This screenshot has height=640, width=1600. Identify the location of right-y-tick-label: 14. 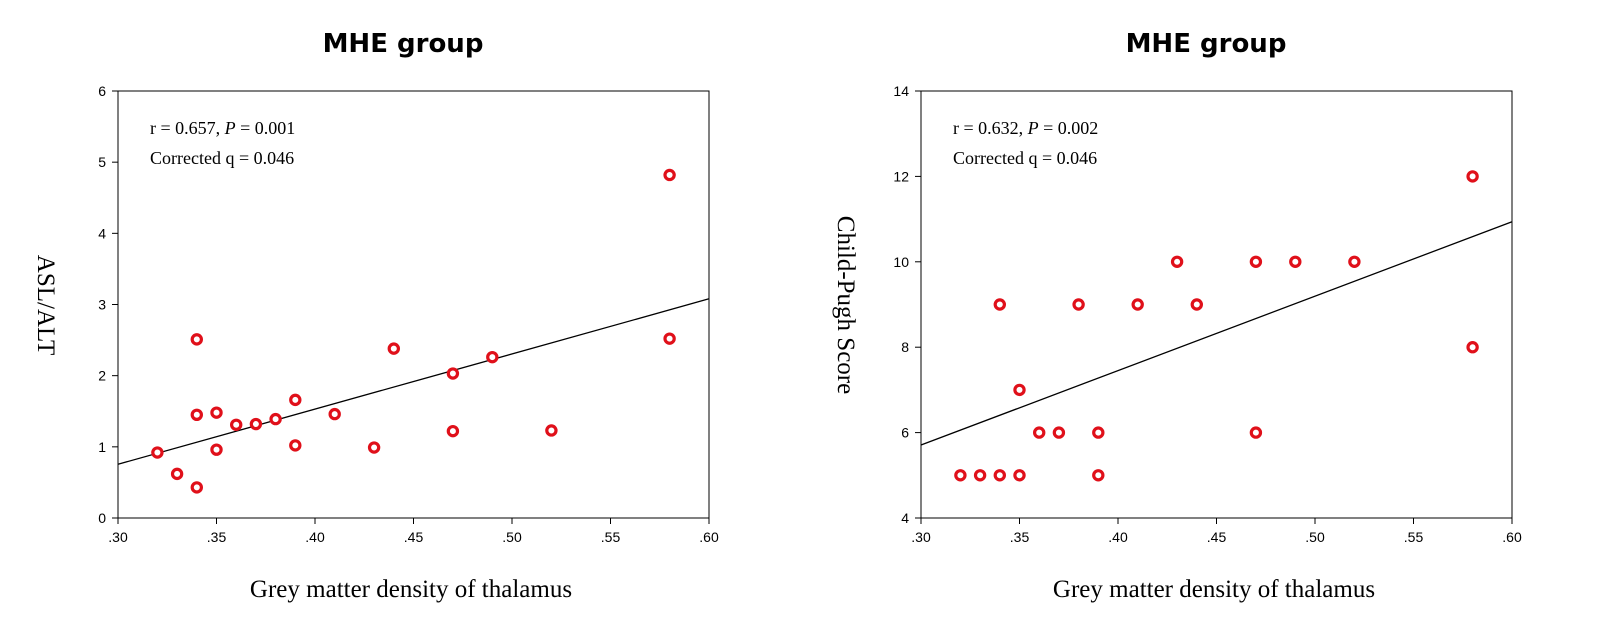
(901, 91).